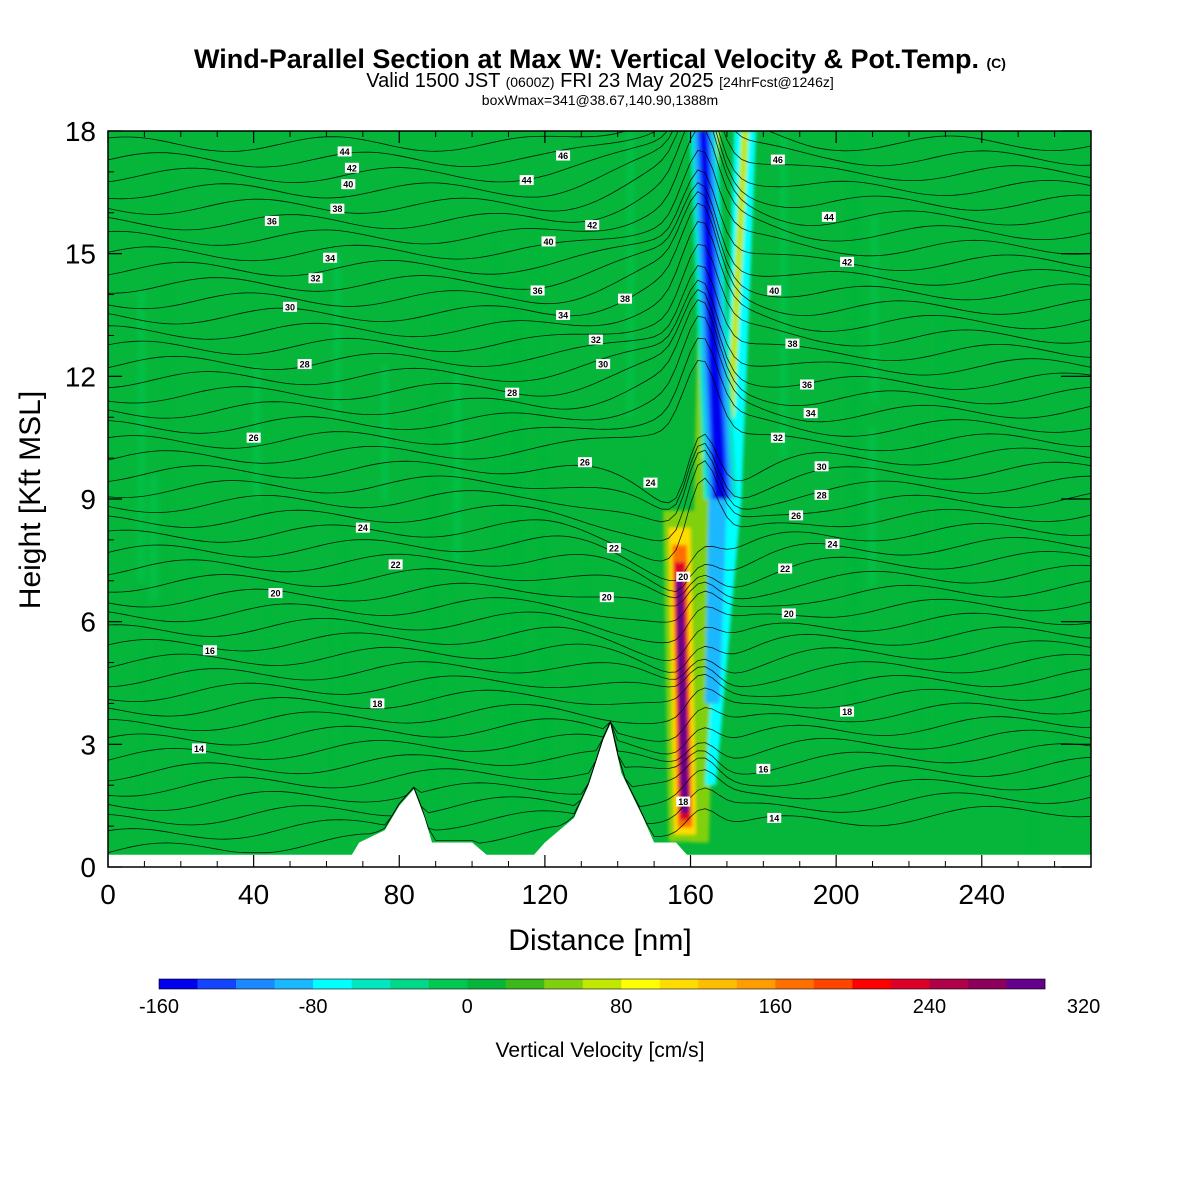 The image size is (1200, 1200). I want to click on contour-label-text: 42, so click(352, 168).